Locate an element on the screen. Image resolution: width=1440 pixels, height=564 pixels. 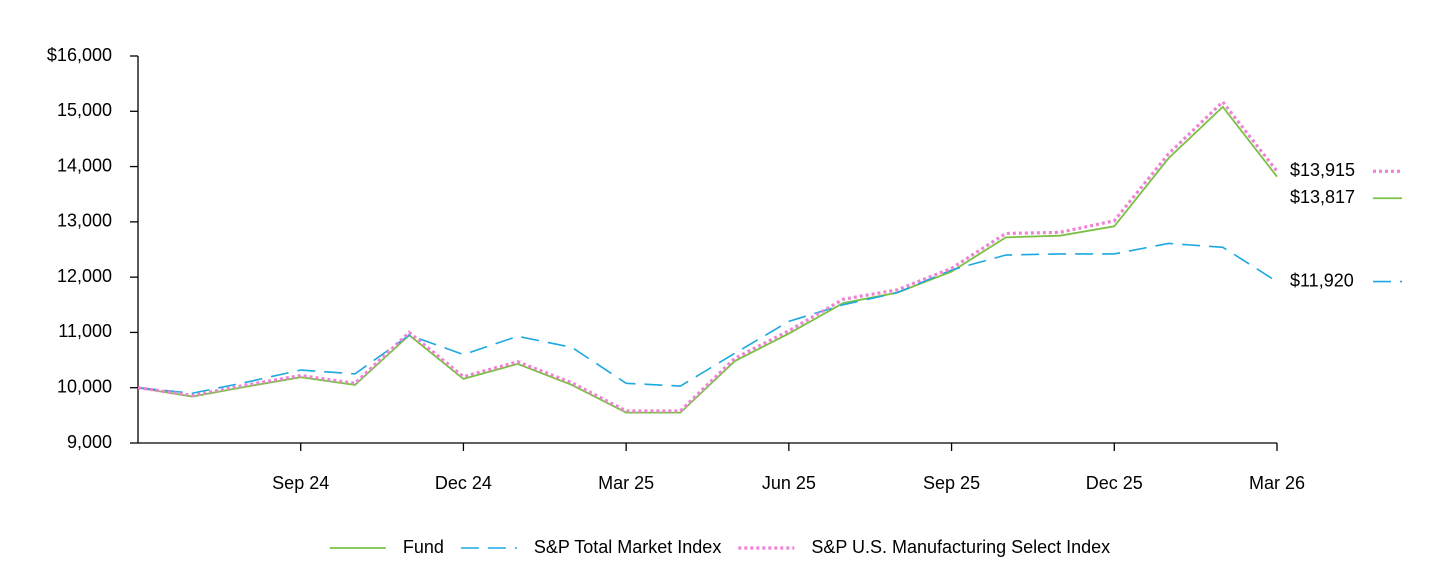
end-label: $13,915 is located at coordinates (1322, 170).